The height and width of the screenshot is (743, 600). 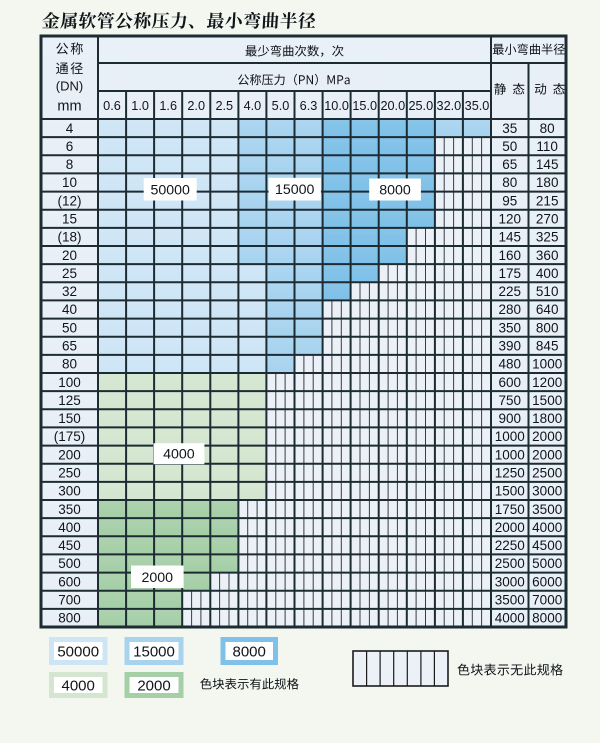 What do you see at coordinates (510, 273) in the screenshot?
I see `svg-text: 175` at bounding box center [510, 273].